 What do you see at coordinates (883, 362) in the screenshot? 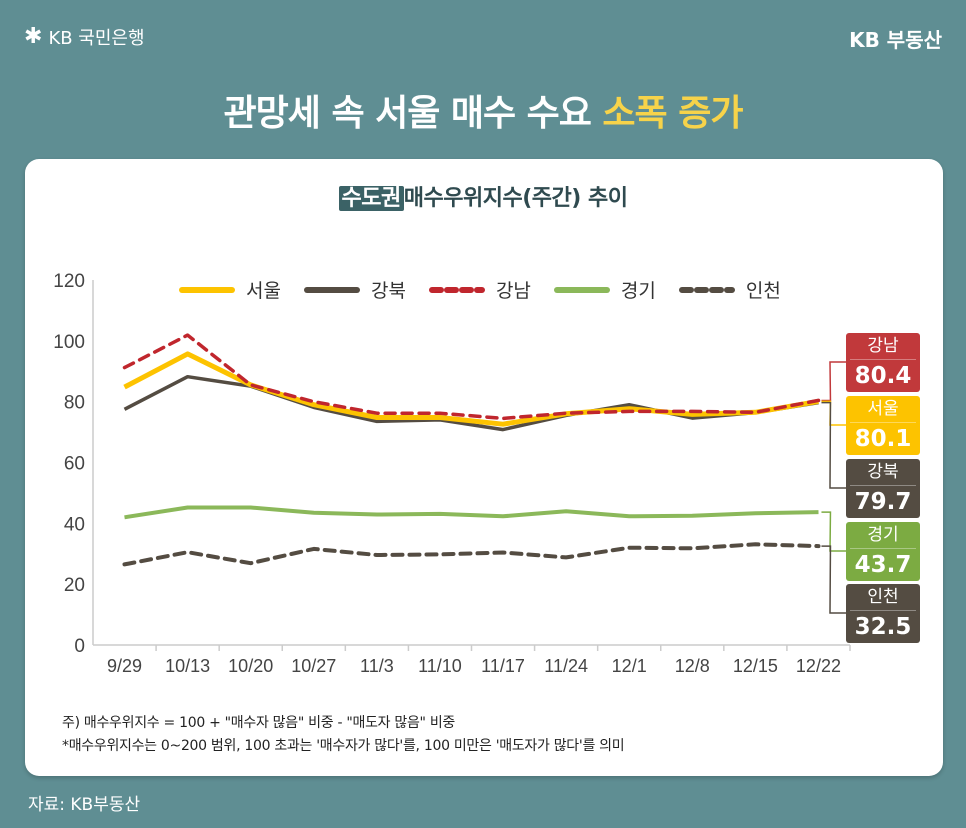
I see `end-value-label: 강남 80.4` at bounding box center [883, 362].